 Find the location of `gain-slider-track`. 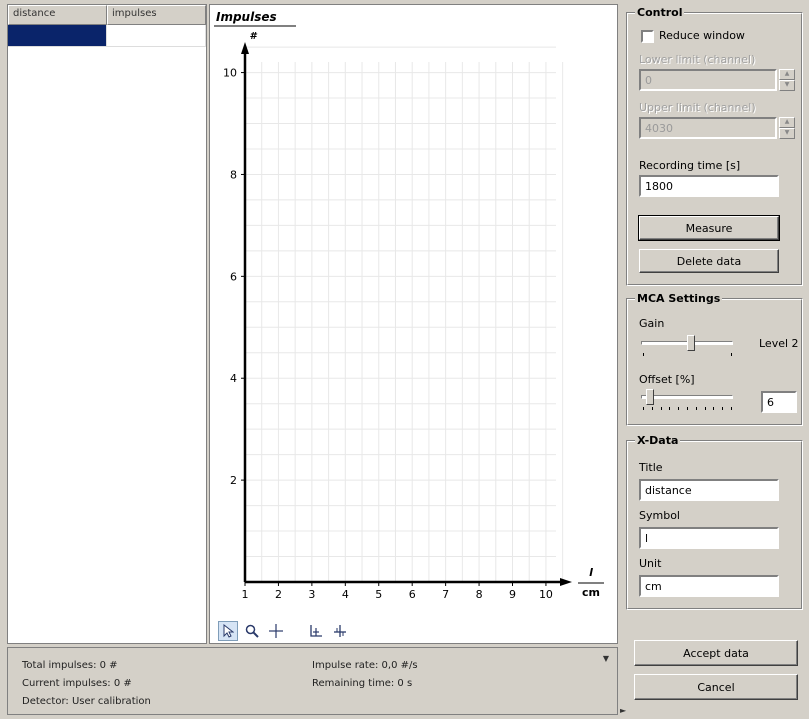

gain-slider-track is located at coordinates (687, 343).